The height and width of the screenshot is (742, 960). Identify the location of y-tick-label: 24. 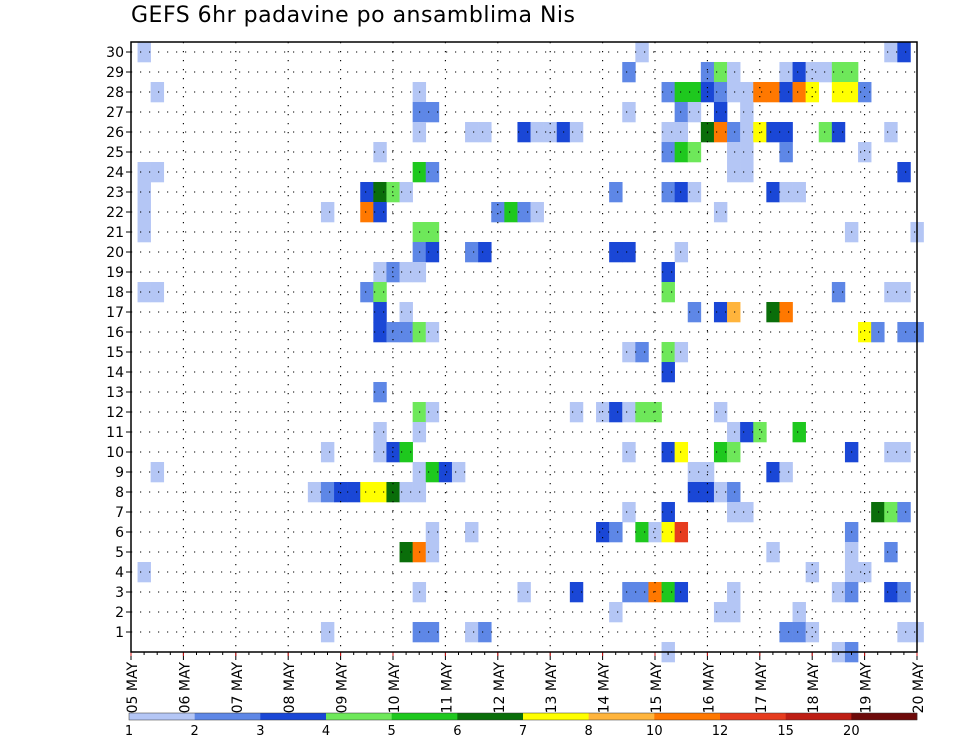
(115, 173).